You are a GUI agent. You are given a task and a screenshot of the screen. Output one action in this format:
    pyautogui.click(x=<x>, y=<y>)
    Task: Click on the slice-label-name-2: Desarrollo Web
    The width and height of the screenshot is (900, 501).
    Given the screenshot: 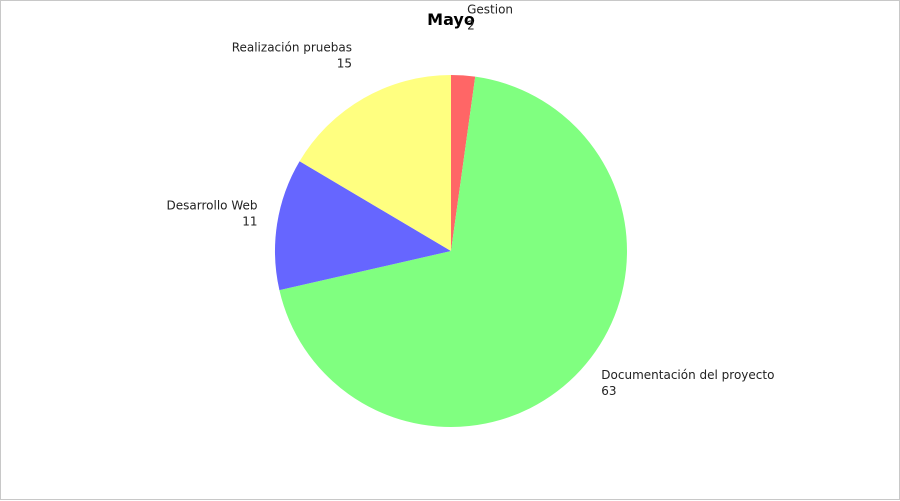 What is the action you would take?
    pyautogui.click(x=212, y=205)
    